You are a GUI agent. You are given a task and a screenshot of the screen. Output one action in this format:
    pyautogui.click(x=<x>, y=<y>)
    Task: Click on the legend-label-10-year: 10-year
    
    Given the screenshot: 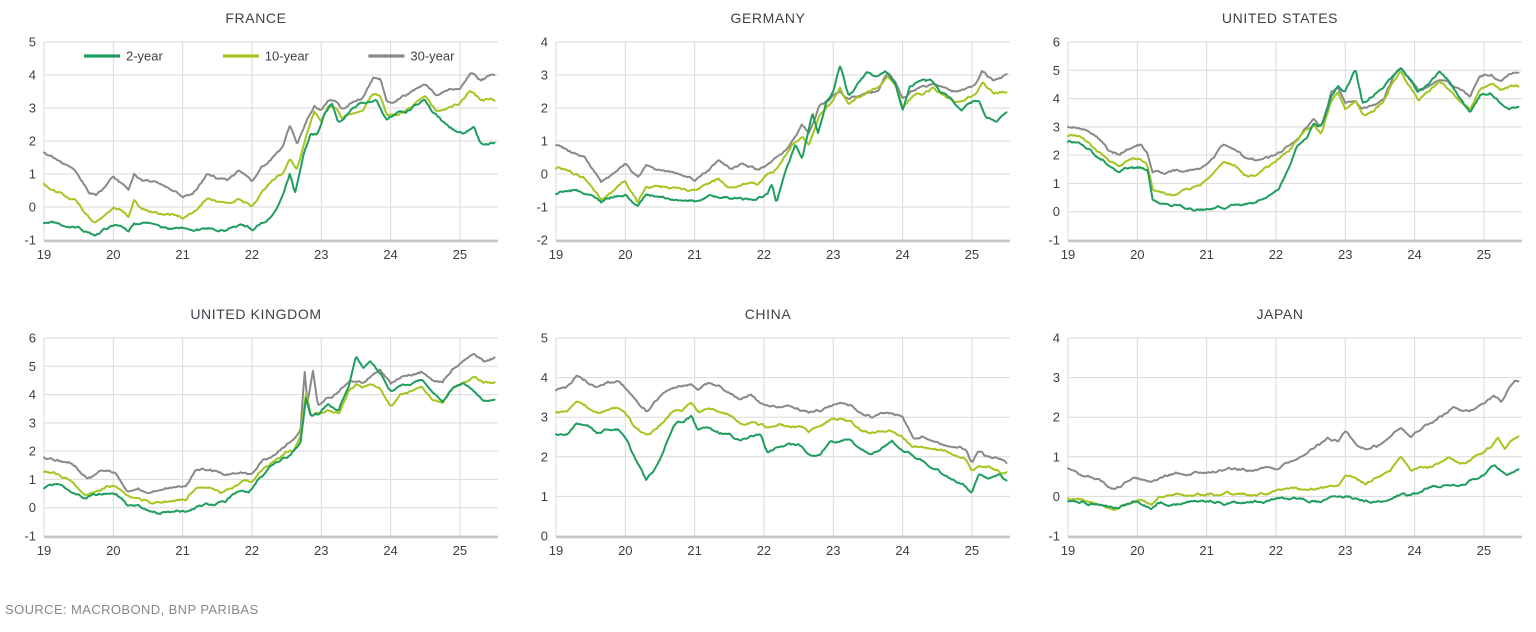 What is the action you would take?
    pyautogui.click(x=287, y=56)
    